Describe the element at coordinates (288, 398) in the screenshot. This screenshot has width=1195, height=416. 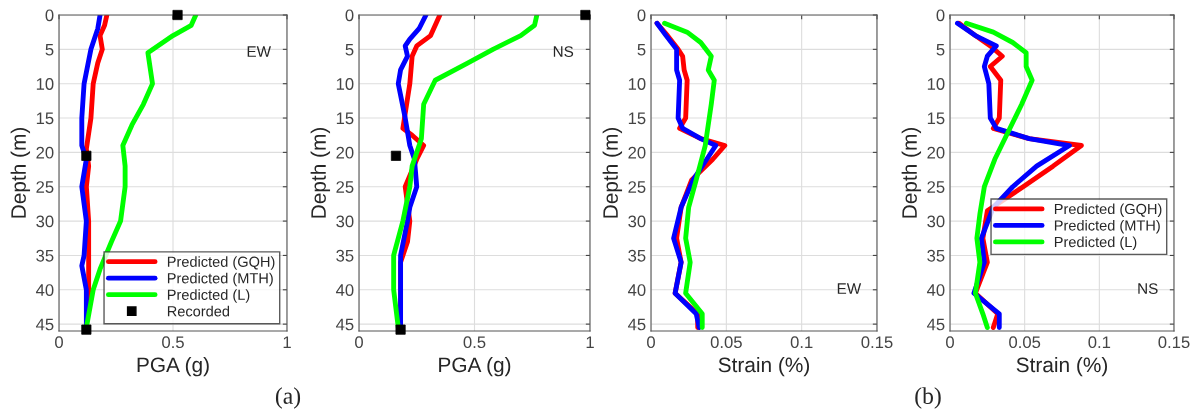
I see `text: (a)` at that location.